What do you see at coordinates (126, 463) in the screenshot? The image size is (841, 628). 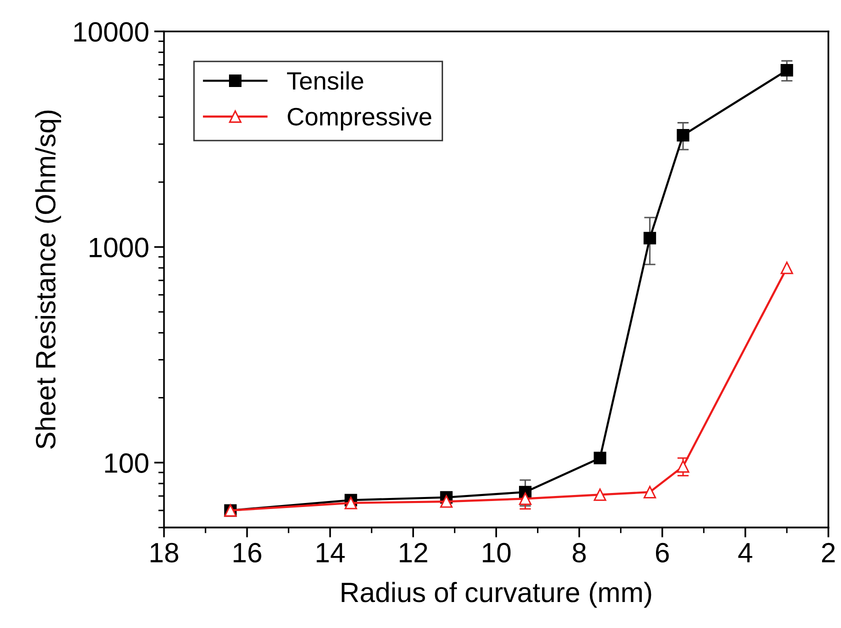 I see `y-tick-label: 100` at bounding box center [126, 463].